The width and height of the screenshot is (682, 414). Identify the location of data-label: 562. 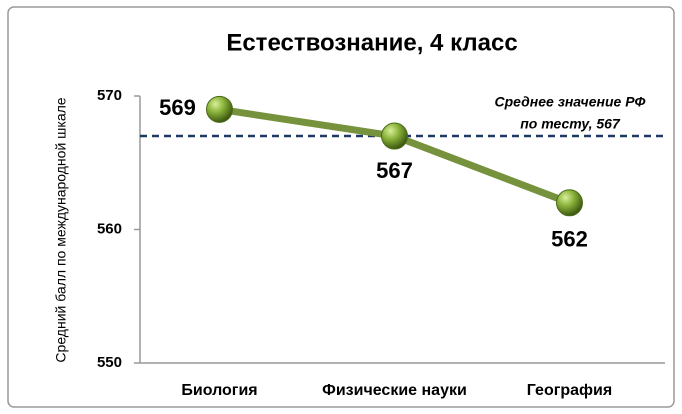
(569, 239).